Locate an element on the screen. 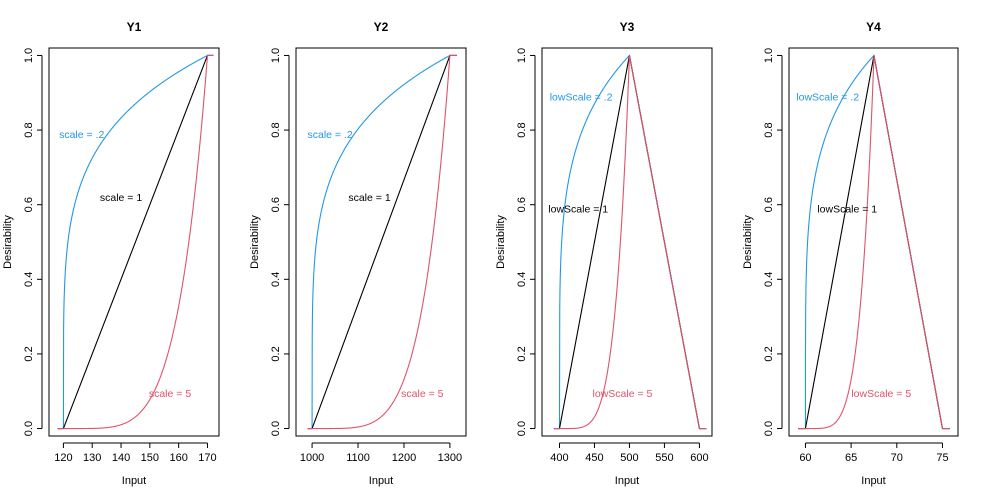 The width and height of the screenshot is (986, 500). x-tick-label: 1300 is located at coordinates (450, 458).